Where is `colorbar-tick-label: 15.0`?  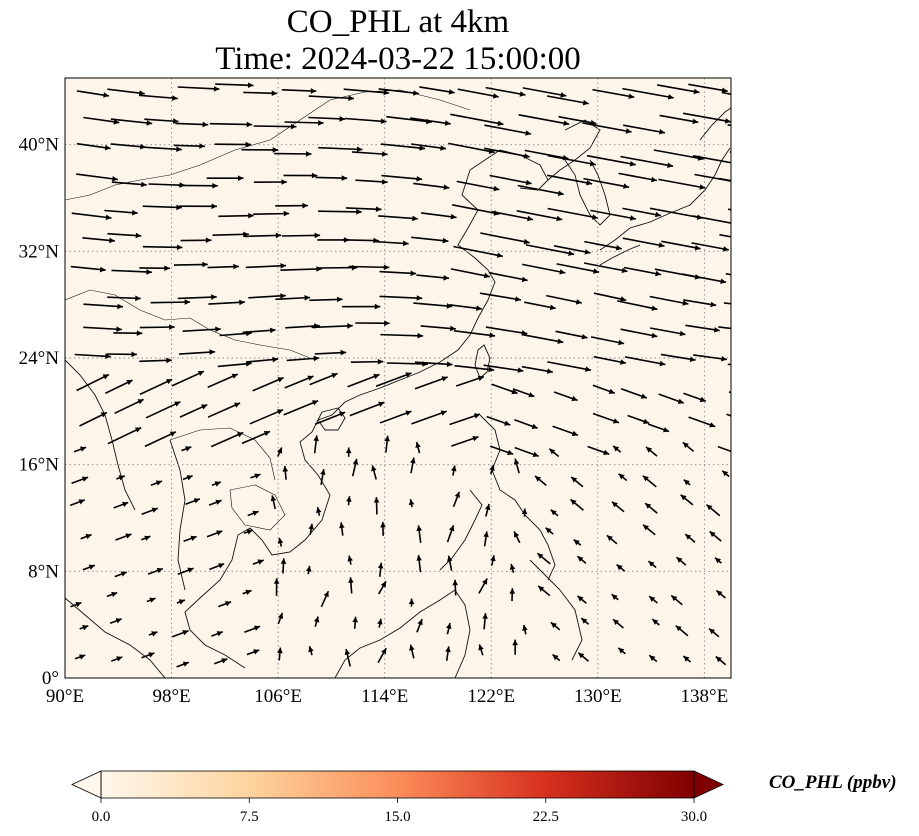
colorbar-tick-label: 15.0 is located at coordinates (397, 817).